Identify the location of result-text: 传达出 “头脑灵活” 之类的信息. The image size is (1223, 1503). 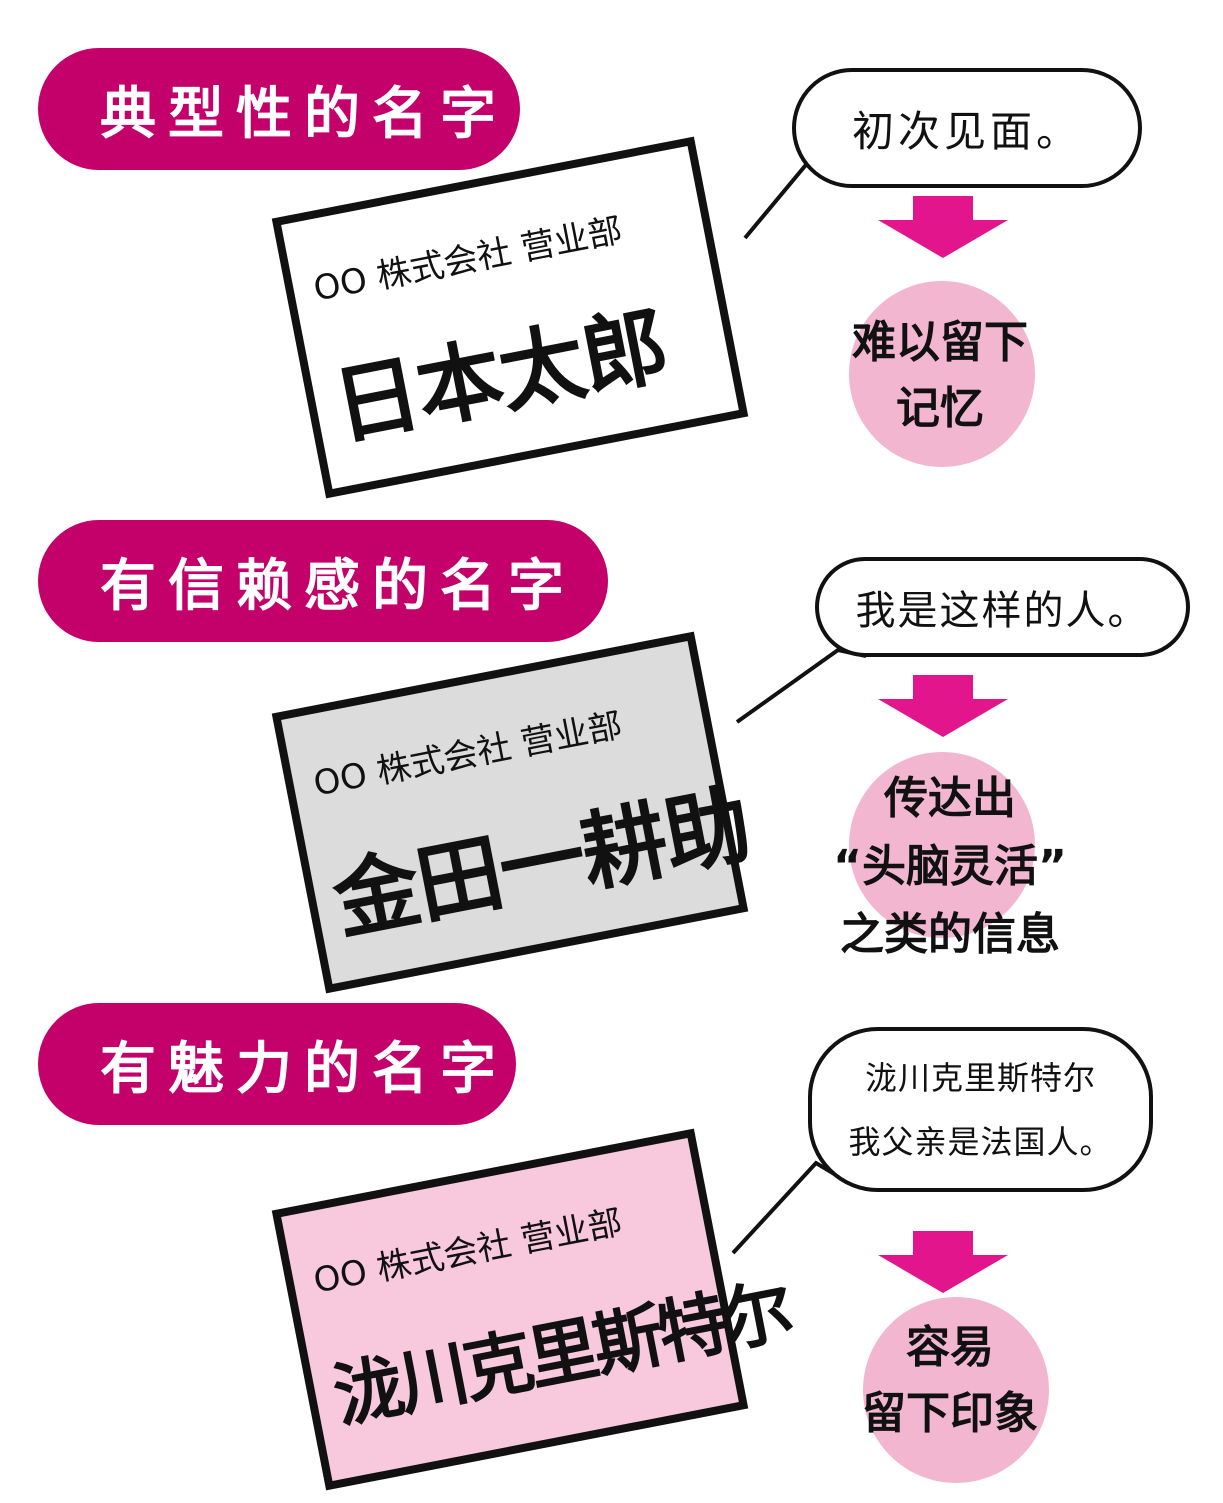
(950, 867).